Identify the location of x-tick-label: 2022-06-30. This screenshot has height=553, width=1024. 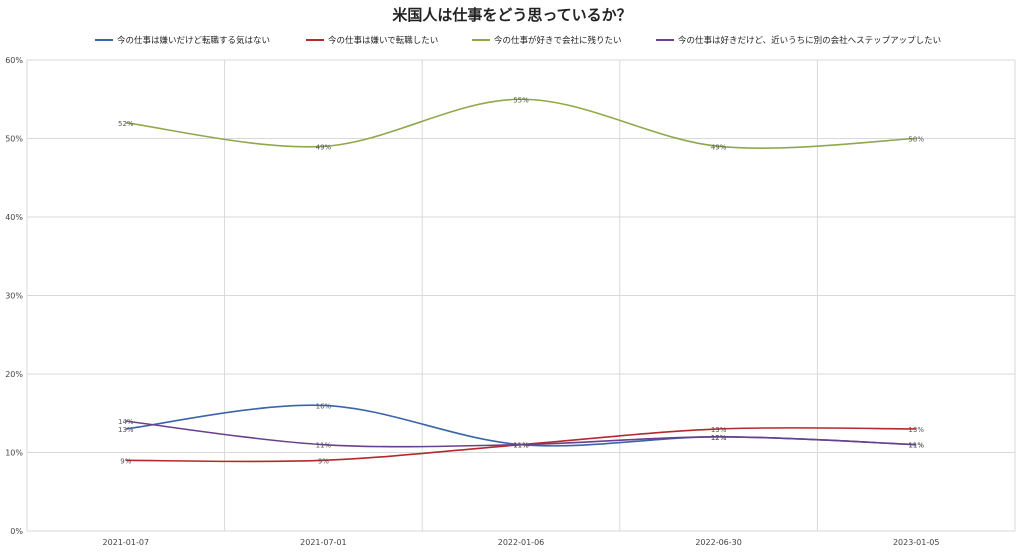
(718, 542).